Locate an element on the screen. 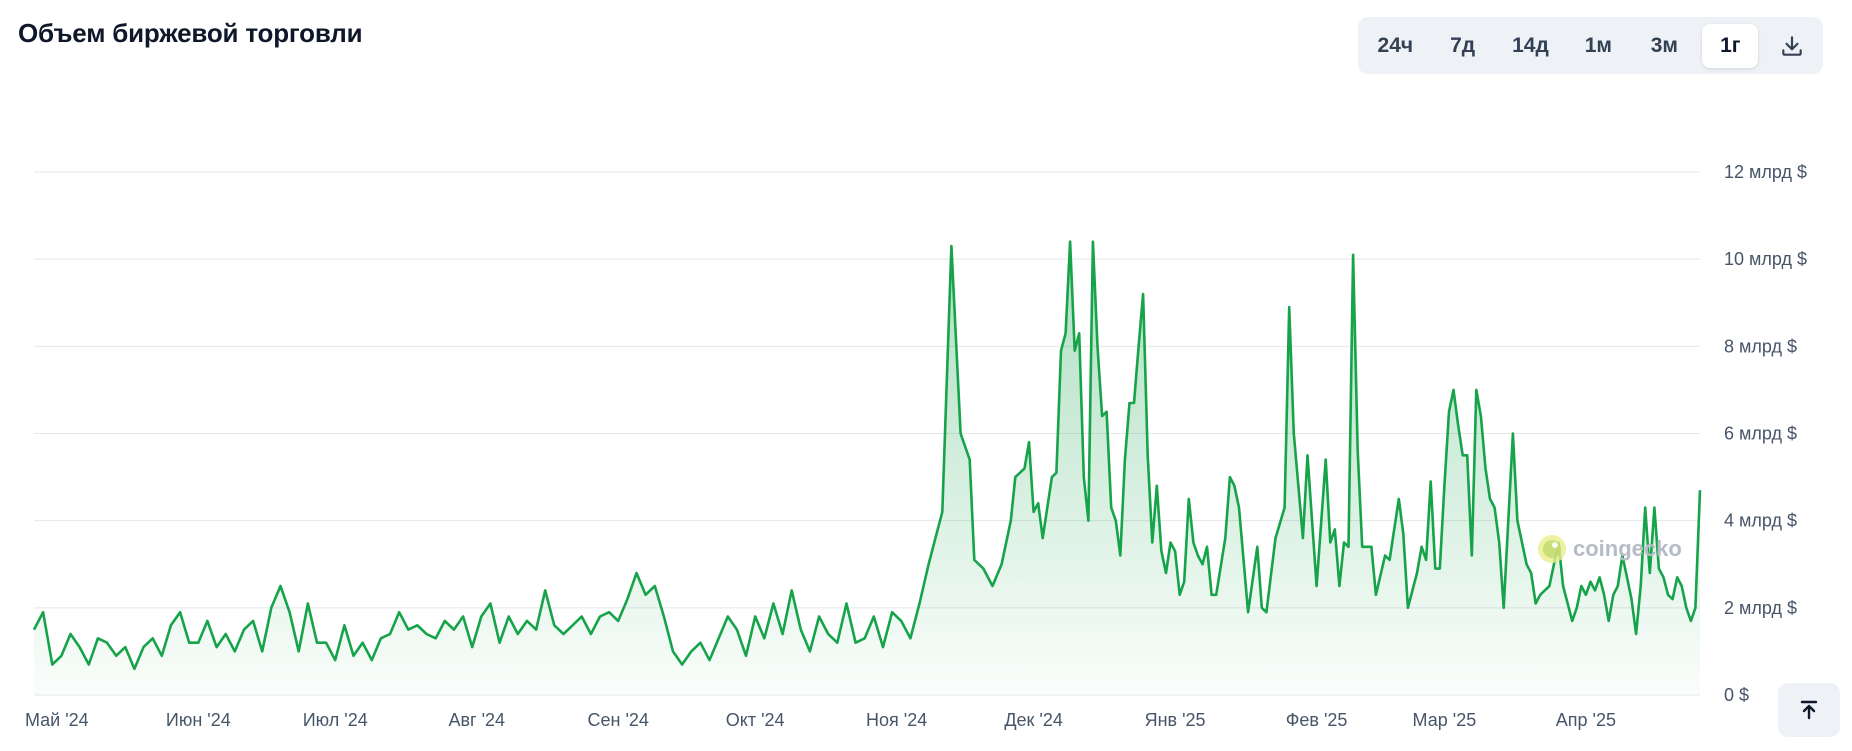  x-tick-label: Мар '25 is located at coordinates (1445, 720).